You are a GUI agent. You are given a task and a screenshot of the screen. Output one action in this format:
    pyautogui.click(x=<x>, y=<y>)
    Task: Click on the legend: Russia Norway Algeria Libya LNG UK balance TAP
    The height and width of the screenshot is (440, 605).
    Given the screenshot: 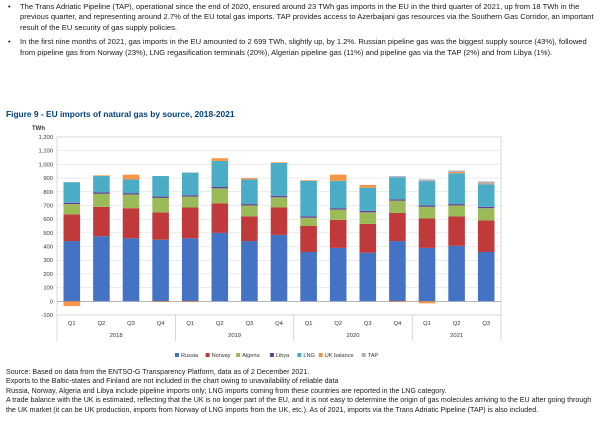 What is the action you would take?
    pyautogui.click(x=276, y=356)
    